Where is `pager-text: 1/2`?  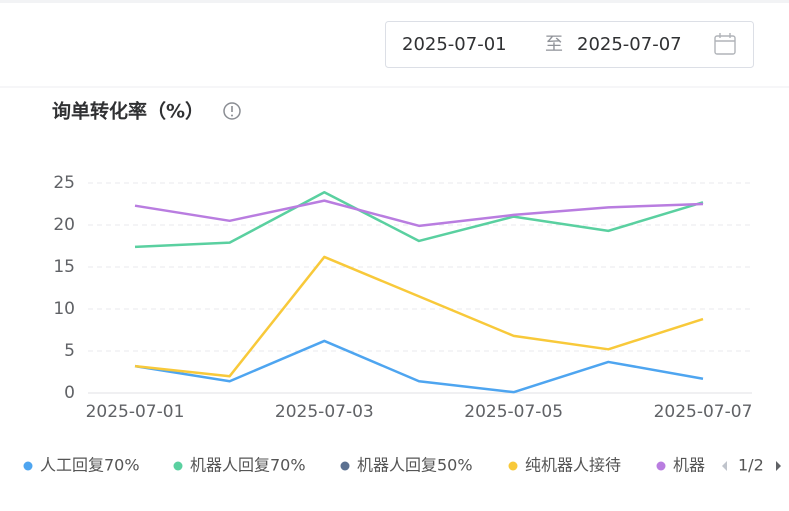
pager-text: 1/2 is located at coordinates (751, 465).